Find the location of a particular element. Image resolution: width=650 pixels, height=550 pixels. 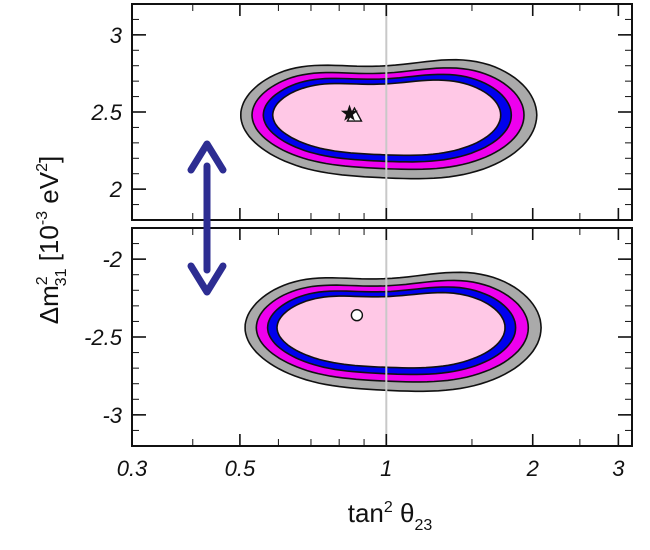

x-tick-label: 0.5 is located at coordinates (240, 468).